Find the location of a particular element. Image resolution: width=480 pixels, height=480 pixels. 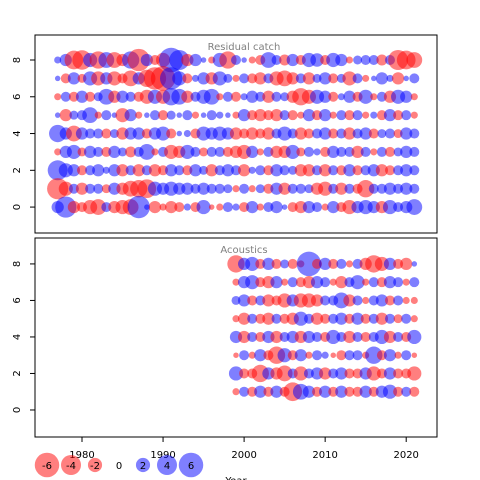

legend-bubble is located at coordinates (47, 465).